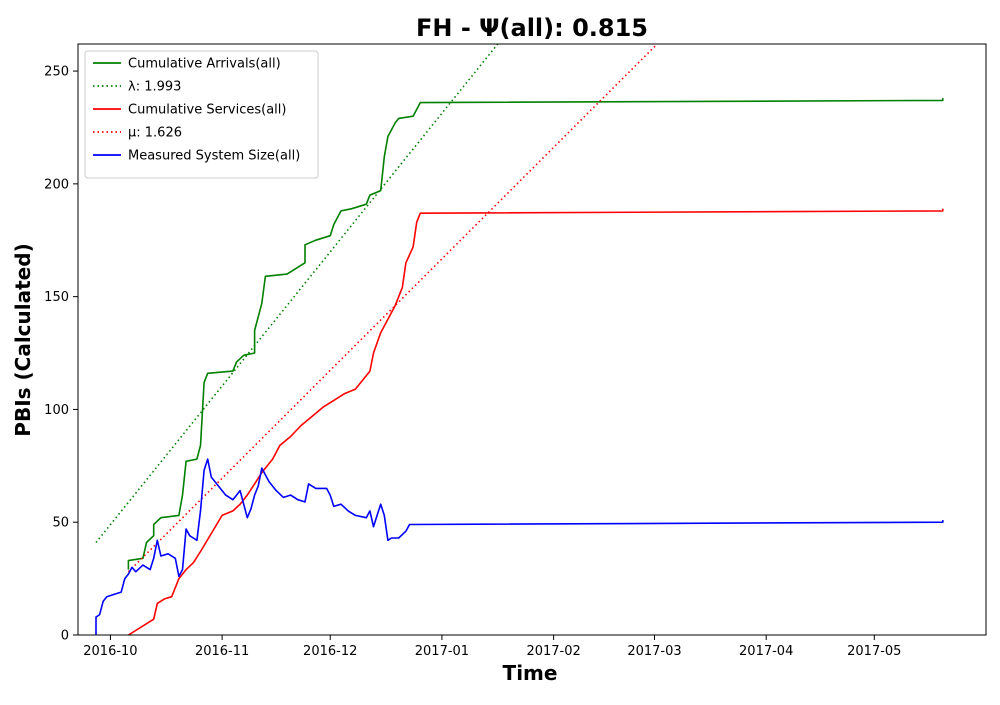 The image size is (1000, 705). I want to click on legend-label: μ: 1.626, so click(155, 133).